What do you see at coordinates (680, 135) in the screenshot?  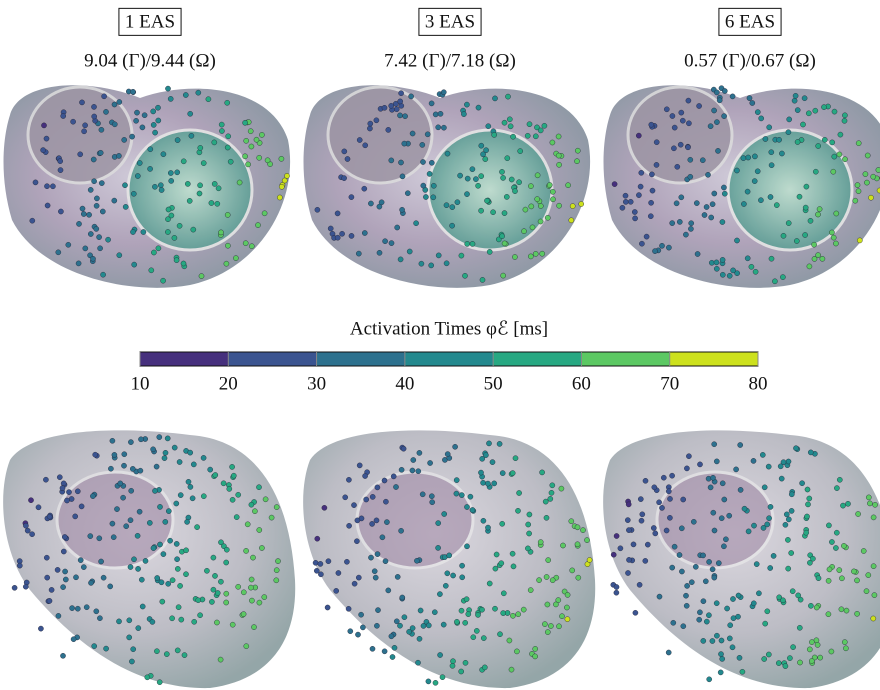 I see `valve-left` at bounding box center [680, 135].